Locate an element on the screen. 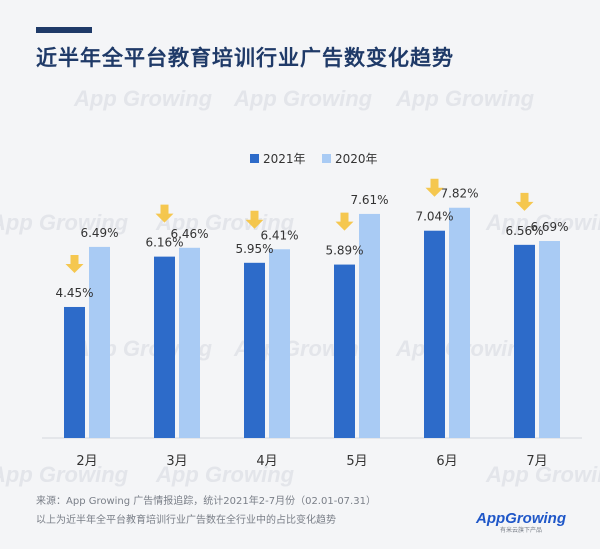 The height and width of the screenshot is (549, 600). data-label-2020: 6.46% is located at coordinates (189, 234).